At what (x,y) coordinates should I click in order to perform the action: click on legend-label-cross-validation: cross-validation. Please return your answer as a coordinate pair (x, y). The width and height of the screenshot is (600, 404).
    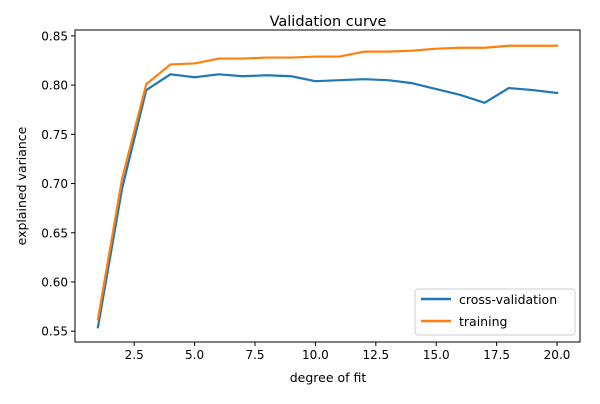
    Looking at the image, I should click on (508, 299).